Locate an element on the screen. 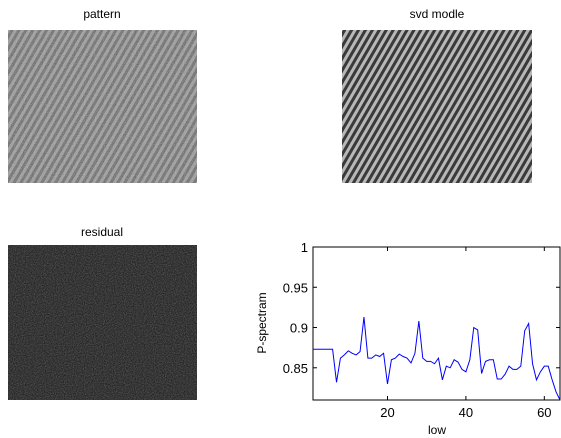  y-tick-label: 0.95 is located at coordinates (295, 287).